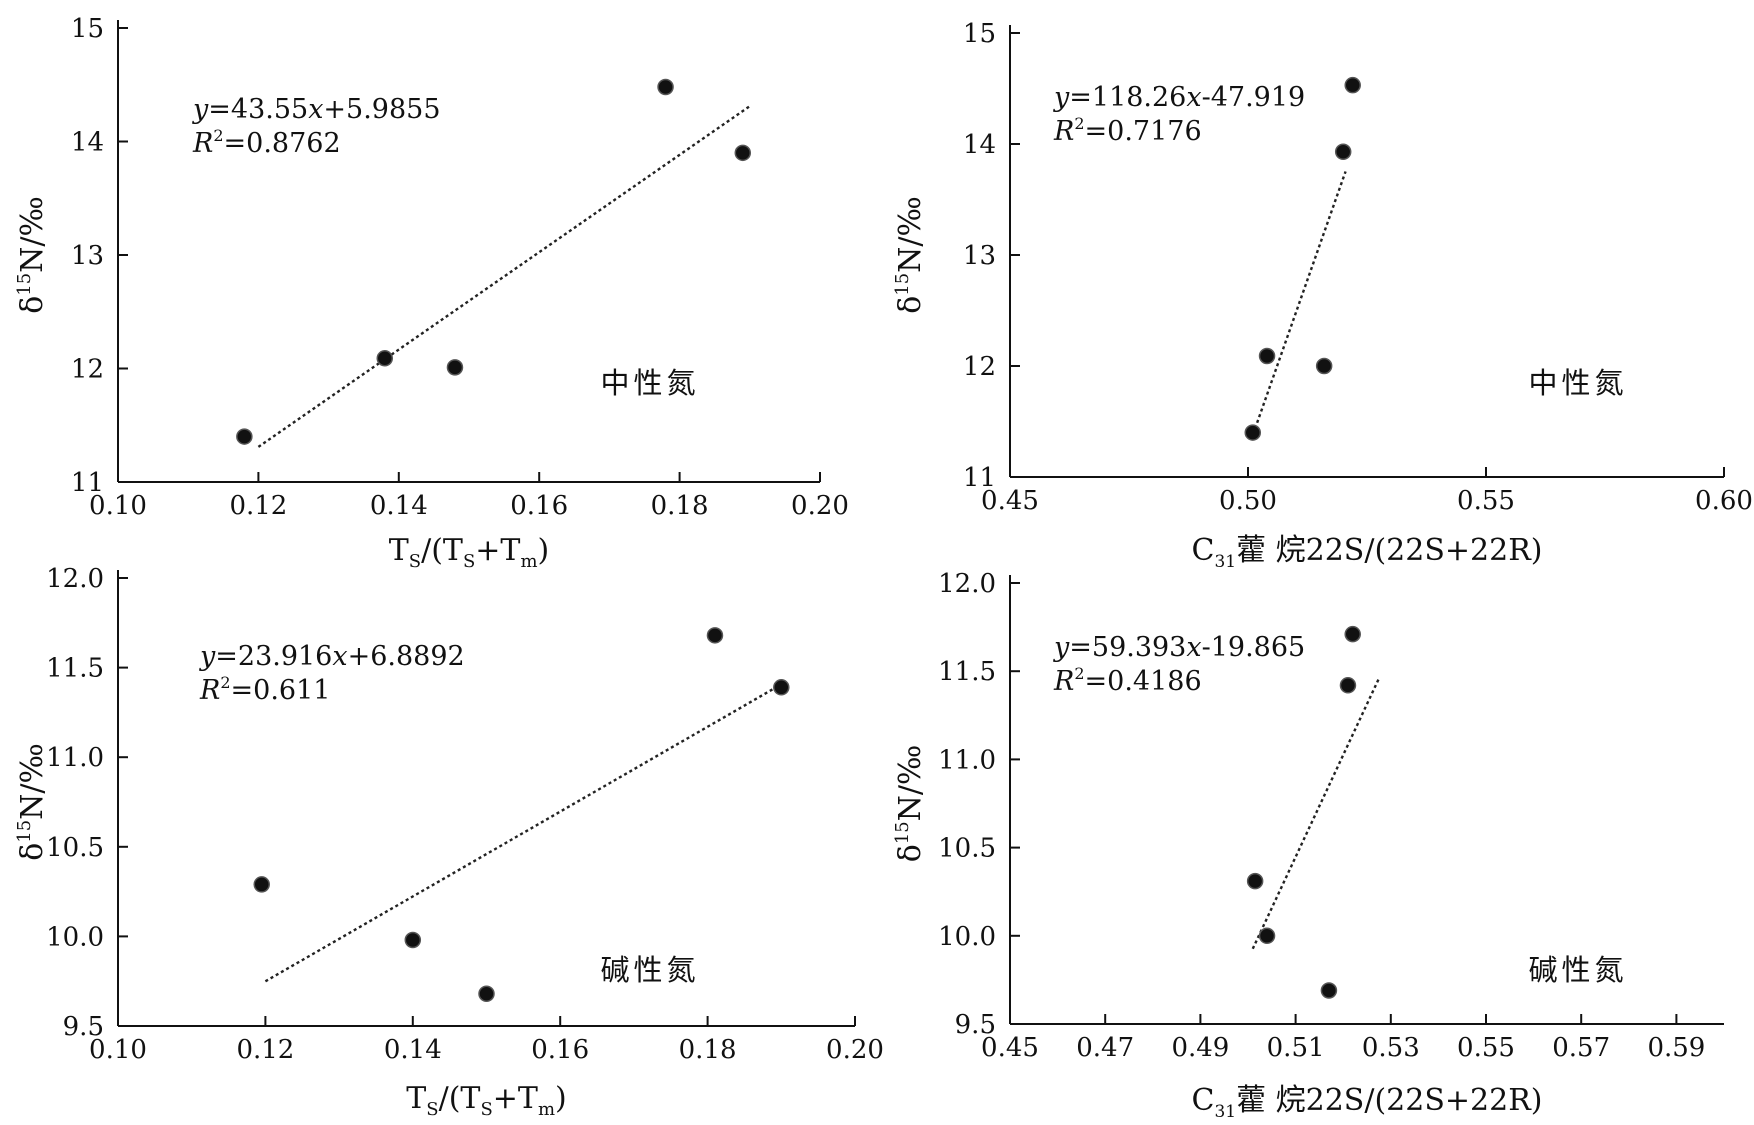 This screenshot has width=1754, height=1125. I want to click on x-tick-label: 0.14, so click(399, 506).